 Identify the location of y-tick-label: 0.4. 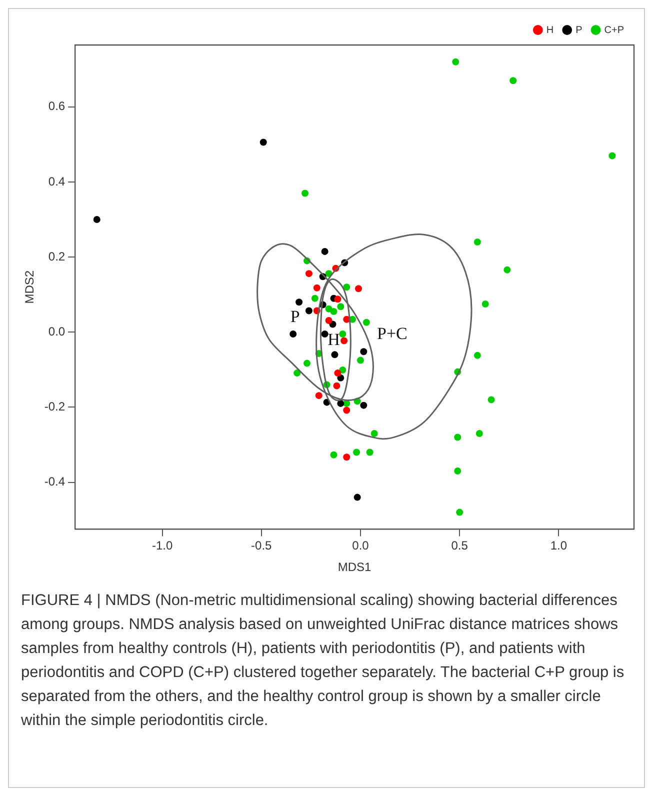
(57, 181).